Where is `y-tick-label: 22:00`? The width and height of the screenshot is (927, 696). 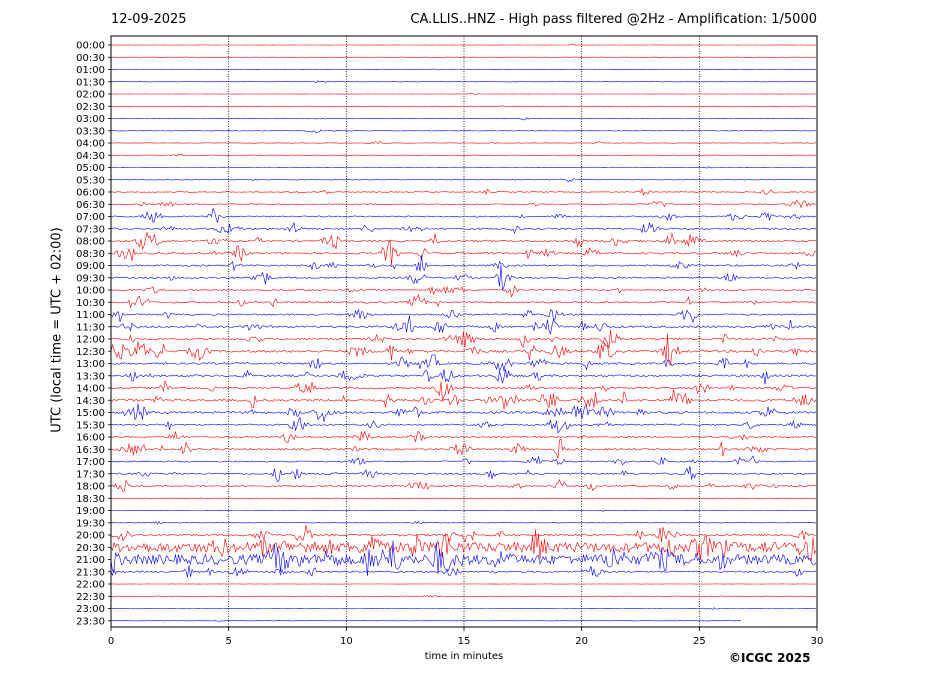 y-tick-label: 22:00 is located at coordinates (90, 585).